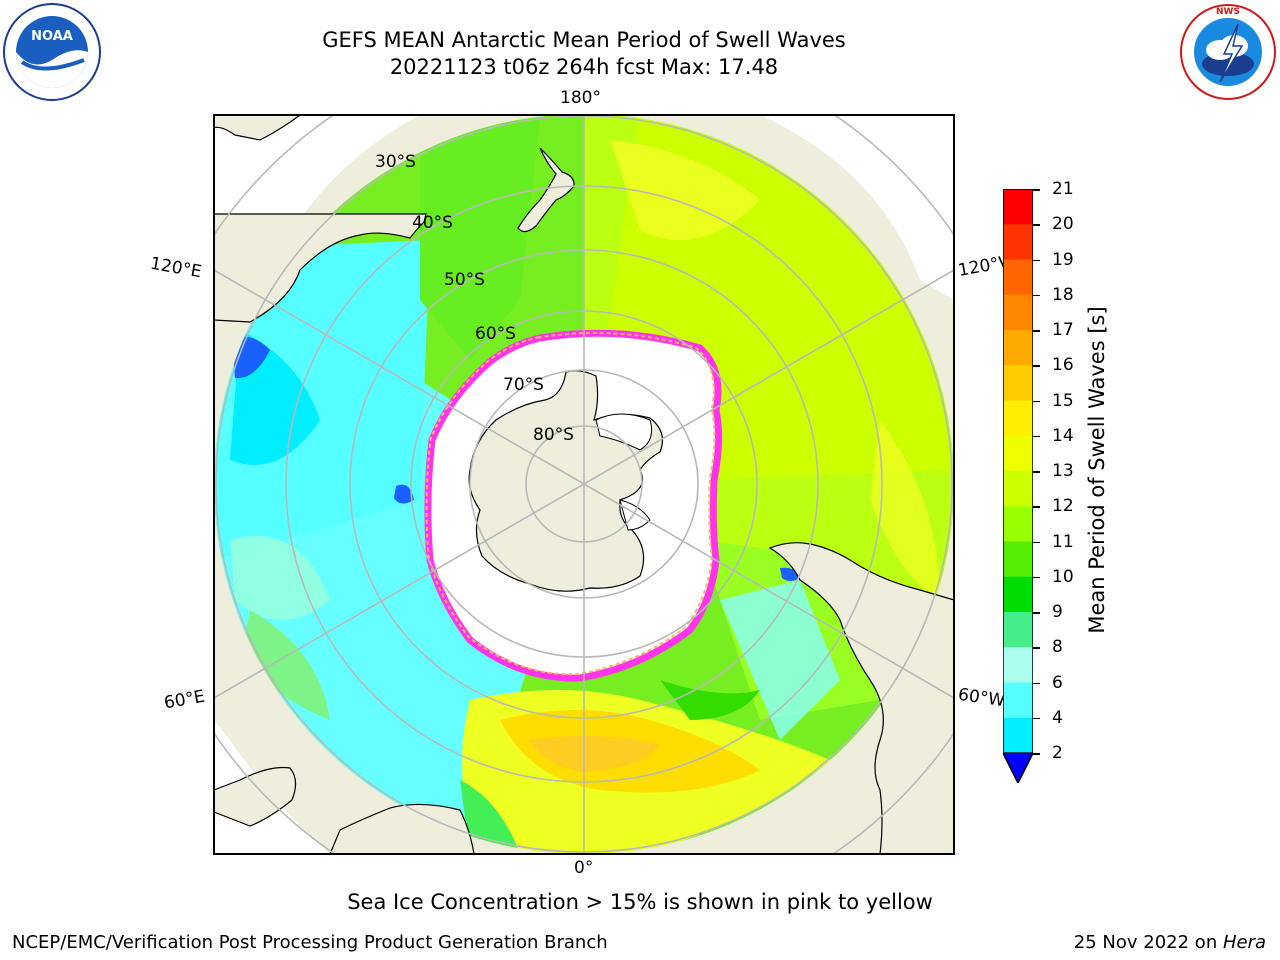 This screenshot has width=1280, height=960. What do you see at coordinates (52, 52) in the screenshot?
I see `noaa-logo: NOAA` at bounding box center [52, 52].